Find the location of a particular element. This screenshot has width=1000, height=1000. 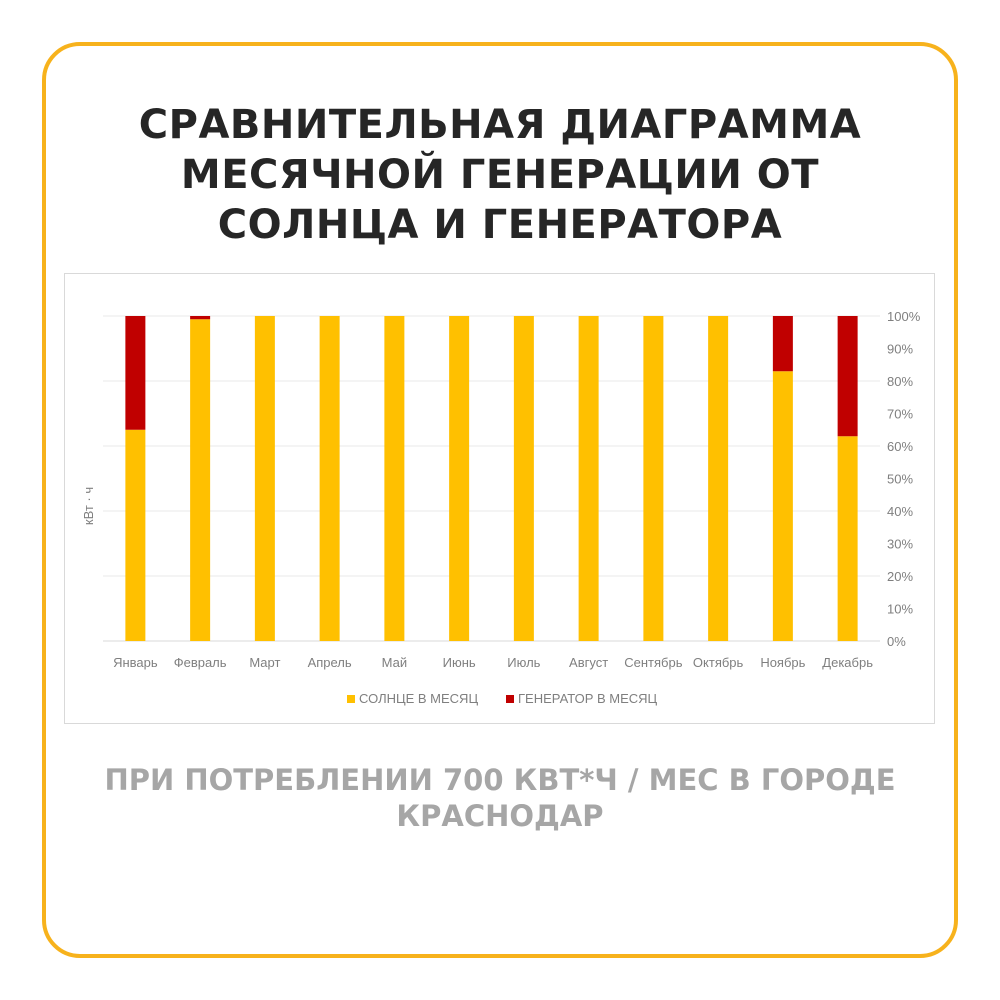

title-line-2: МЕСЯЧНОЙ ГЕНЕРАЦИИ ОТ is located at coordinates (500, 175).